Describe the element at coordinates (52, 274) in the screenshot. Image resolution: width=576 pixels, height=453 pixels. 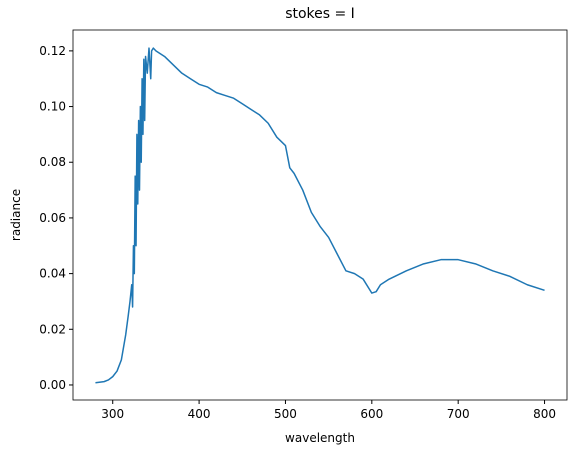
I see `y-tick-label: 0.04` at that location.